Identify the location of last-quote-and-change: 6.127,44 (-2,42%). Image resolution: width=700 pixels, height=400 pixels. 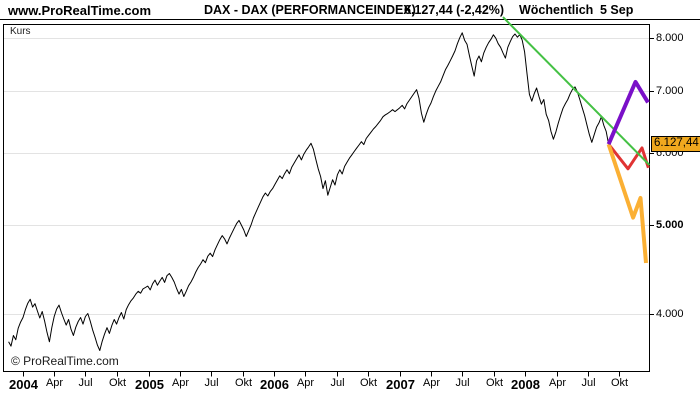
(454, 10).